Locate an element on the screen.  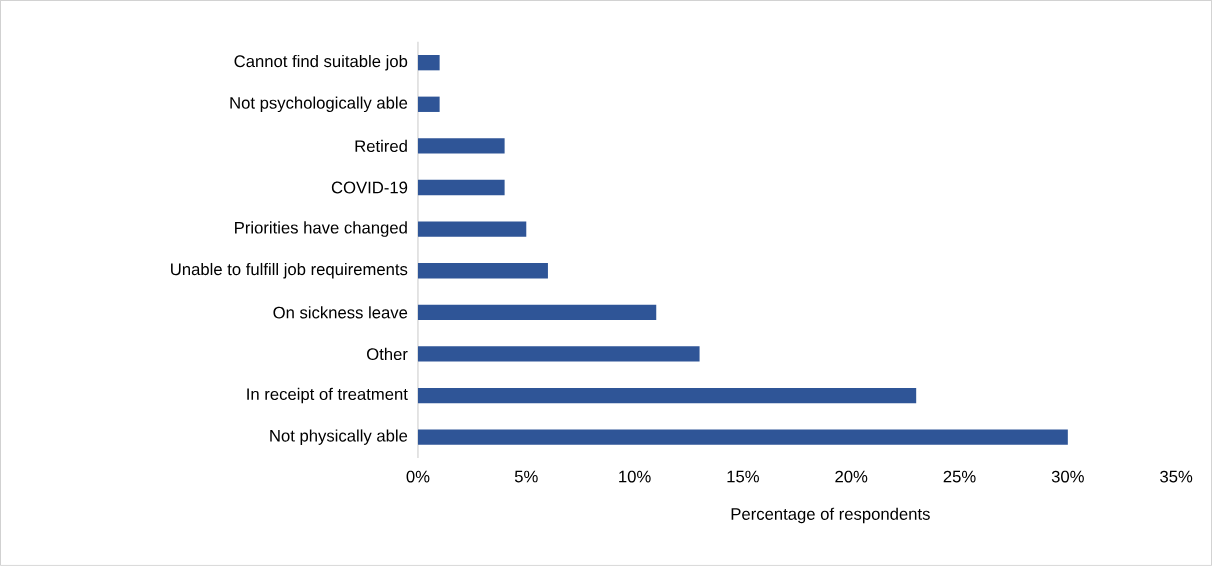
y-tick-label: Priorities have changed is located at coordinates (321, 229).